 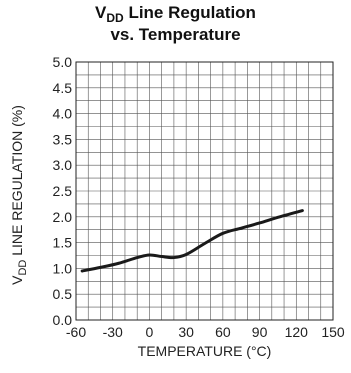 I want to click on x-tick-label: 90, so click(x=260, y=332).